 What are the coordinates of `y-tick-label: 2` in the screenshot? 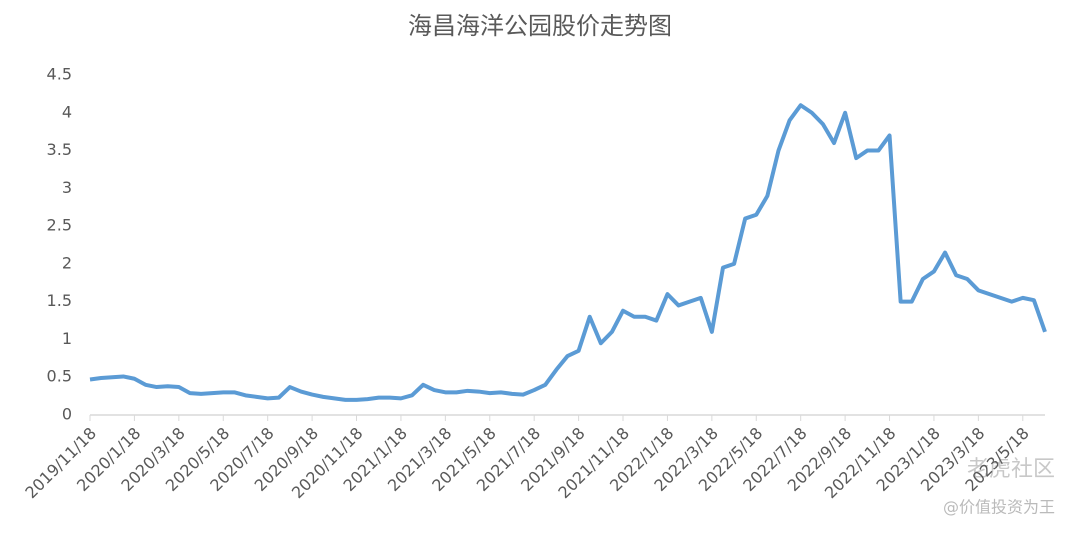 It's located at (67, 262).